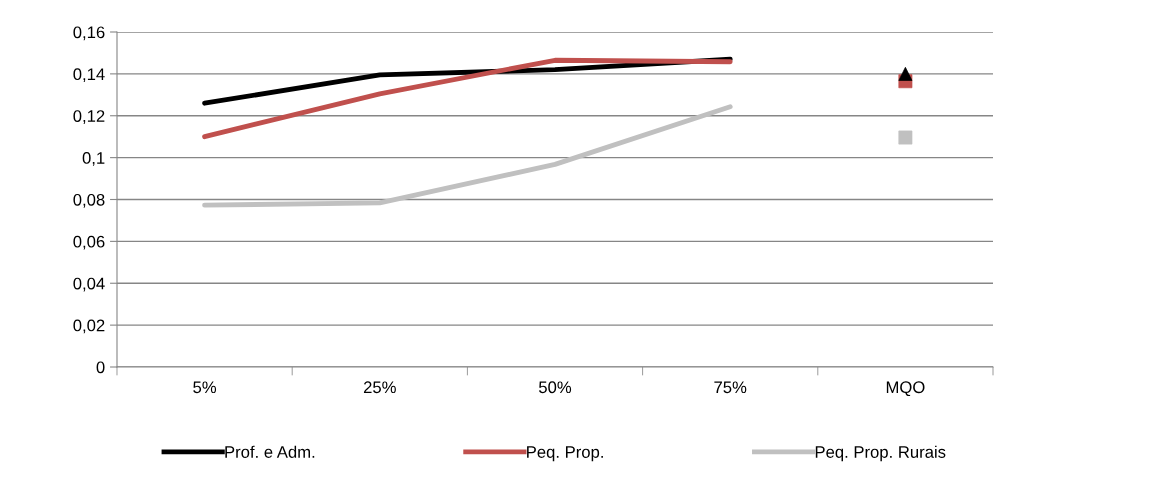 This screenshot has height=492, width=1156. Describe the element at coordinates (89, 242) in the screenshot. I see `y-tick-label: 0,06` at that location.